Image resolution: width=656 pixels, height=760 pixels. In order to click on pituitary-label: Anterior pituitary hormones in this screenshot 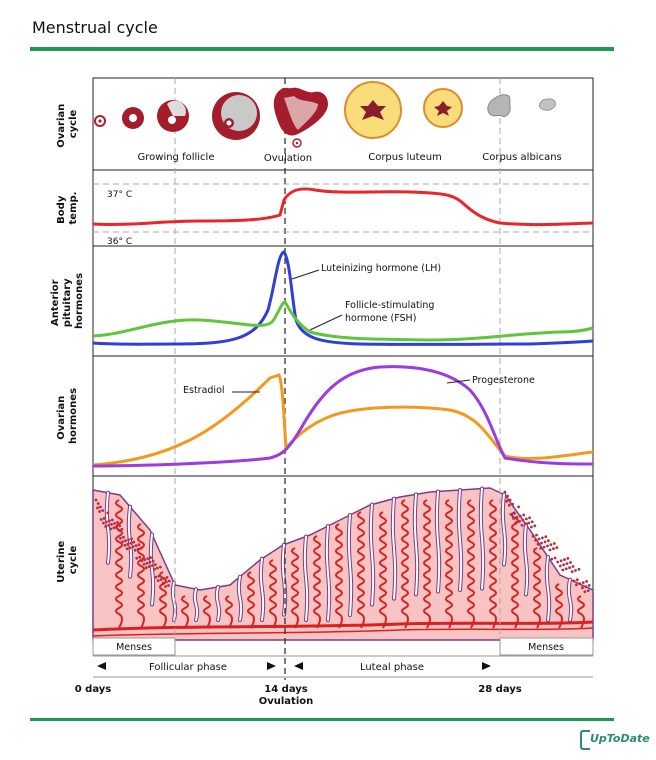, I will do `click(67, 301)`.